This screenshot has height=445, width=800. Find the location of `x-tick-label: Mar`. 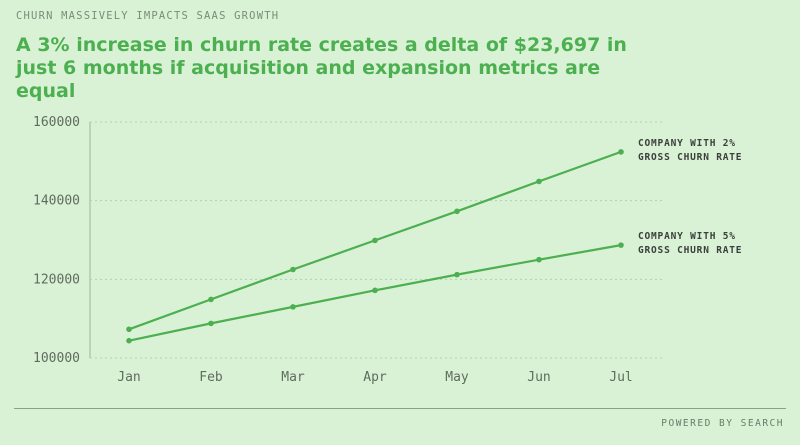

x-tick-label: Mar is located at coordinates (293, 377).